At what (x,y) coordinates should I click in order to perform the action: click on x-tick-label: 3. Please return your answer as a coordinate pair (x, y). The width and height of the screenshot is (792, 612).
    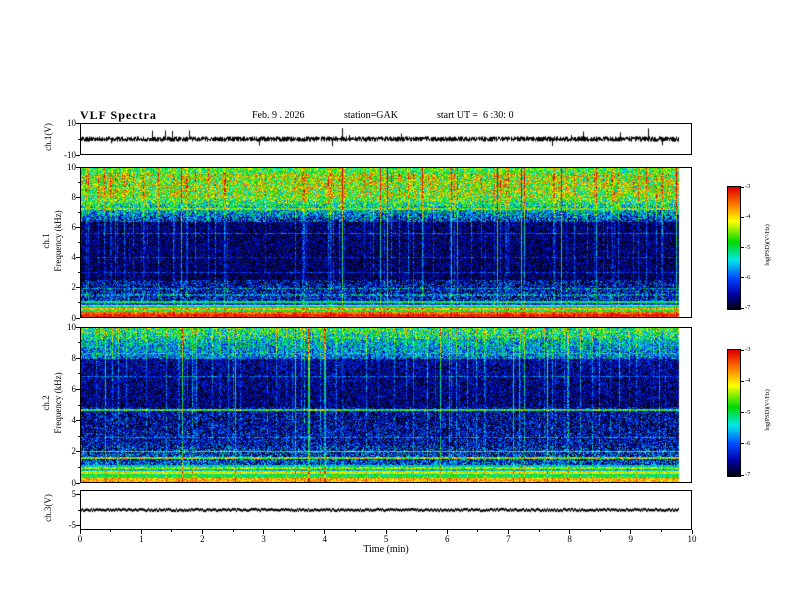
    Looking at the image, I should click on (263, 539).